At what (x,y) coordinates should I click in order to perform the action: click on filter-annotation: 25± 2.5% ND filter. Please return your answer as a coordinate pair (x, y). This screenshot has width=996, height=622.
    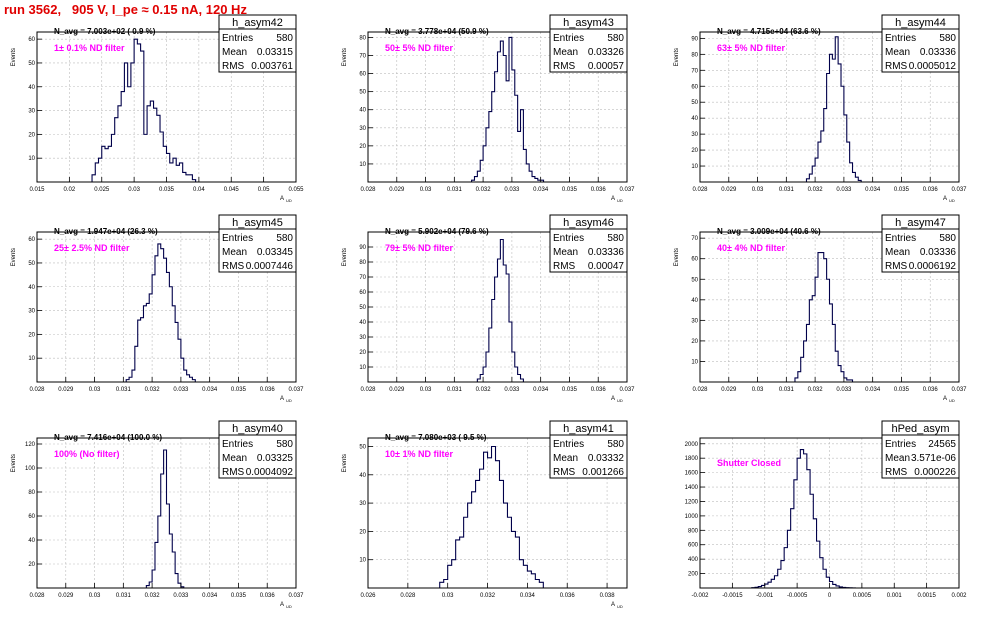
    Looking at the image, I should click on (92, 248).